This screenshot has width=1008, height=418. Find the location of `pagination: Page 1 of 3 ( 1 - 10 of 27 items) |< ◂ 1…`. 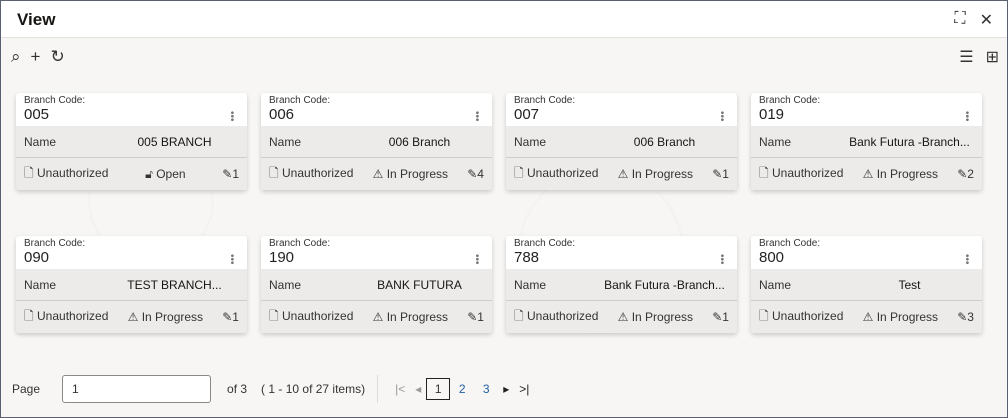

pagination: Page 1 of 3 ( 1 - 10 of 27 items) |< ◂ 1… is located at coordinates (504, 389).